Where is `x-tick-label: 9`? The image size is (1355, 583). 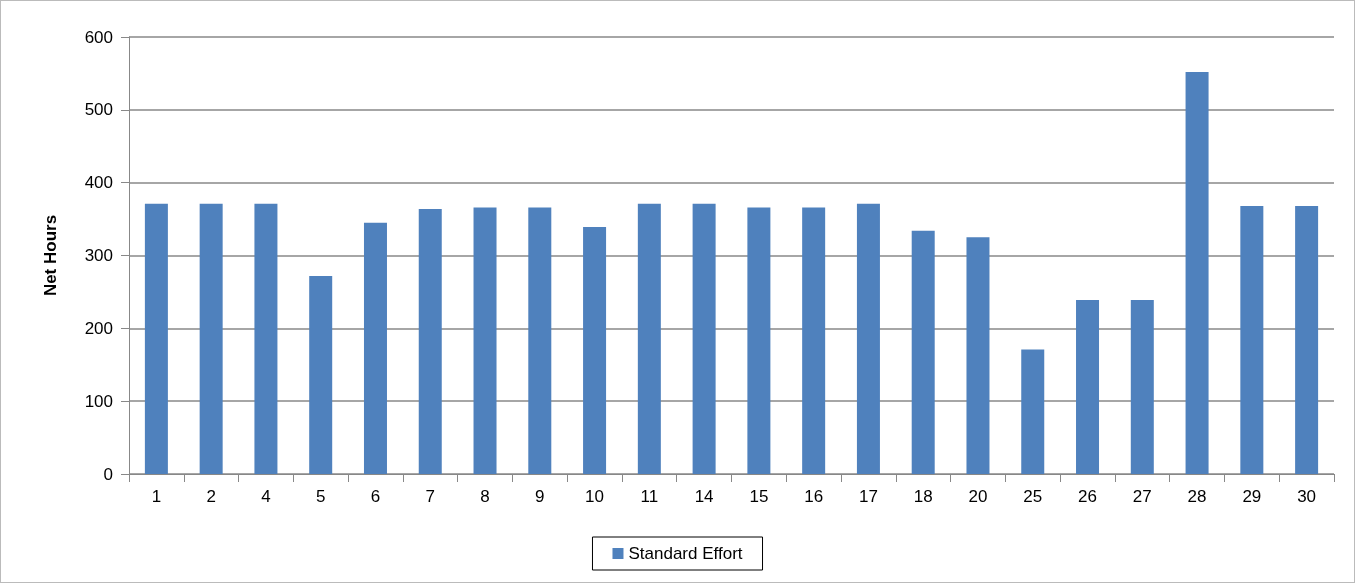
x-tick-label: 9 is located at coordinates (540, 496).